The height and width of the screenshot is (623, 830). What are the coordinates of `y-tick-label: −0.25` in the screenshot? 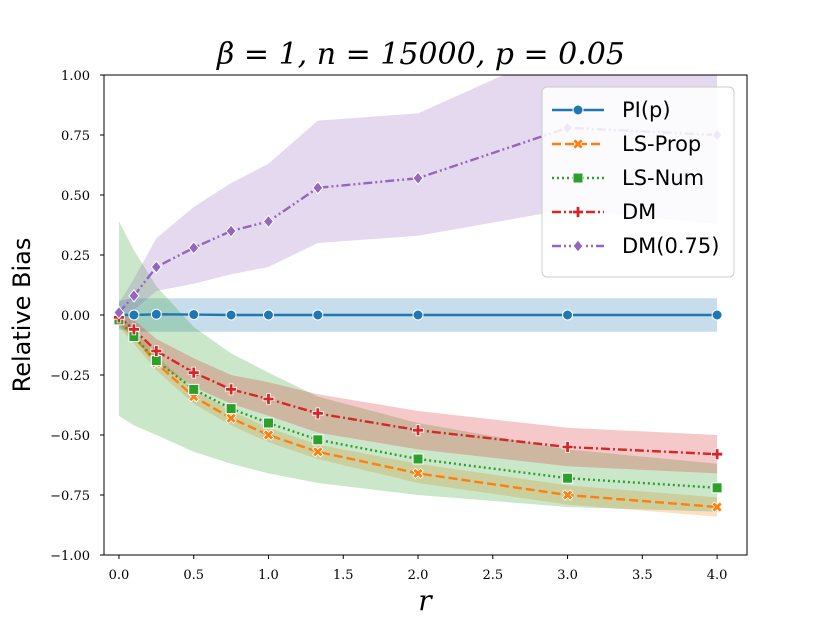 It's located at (70, 376).